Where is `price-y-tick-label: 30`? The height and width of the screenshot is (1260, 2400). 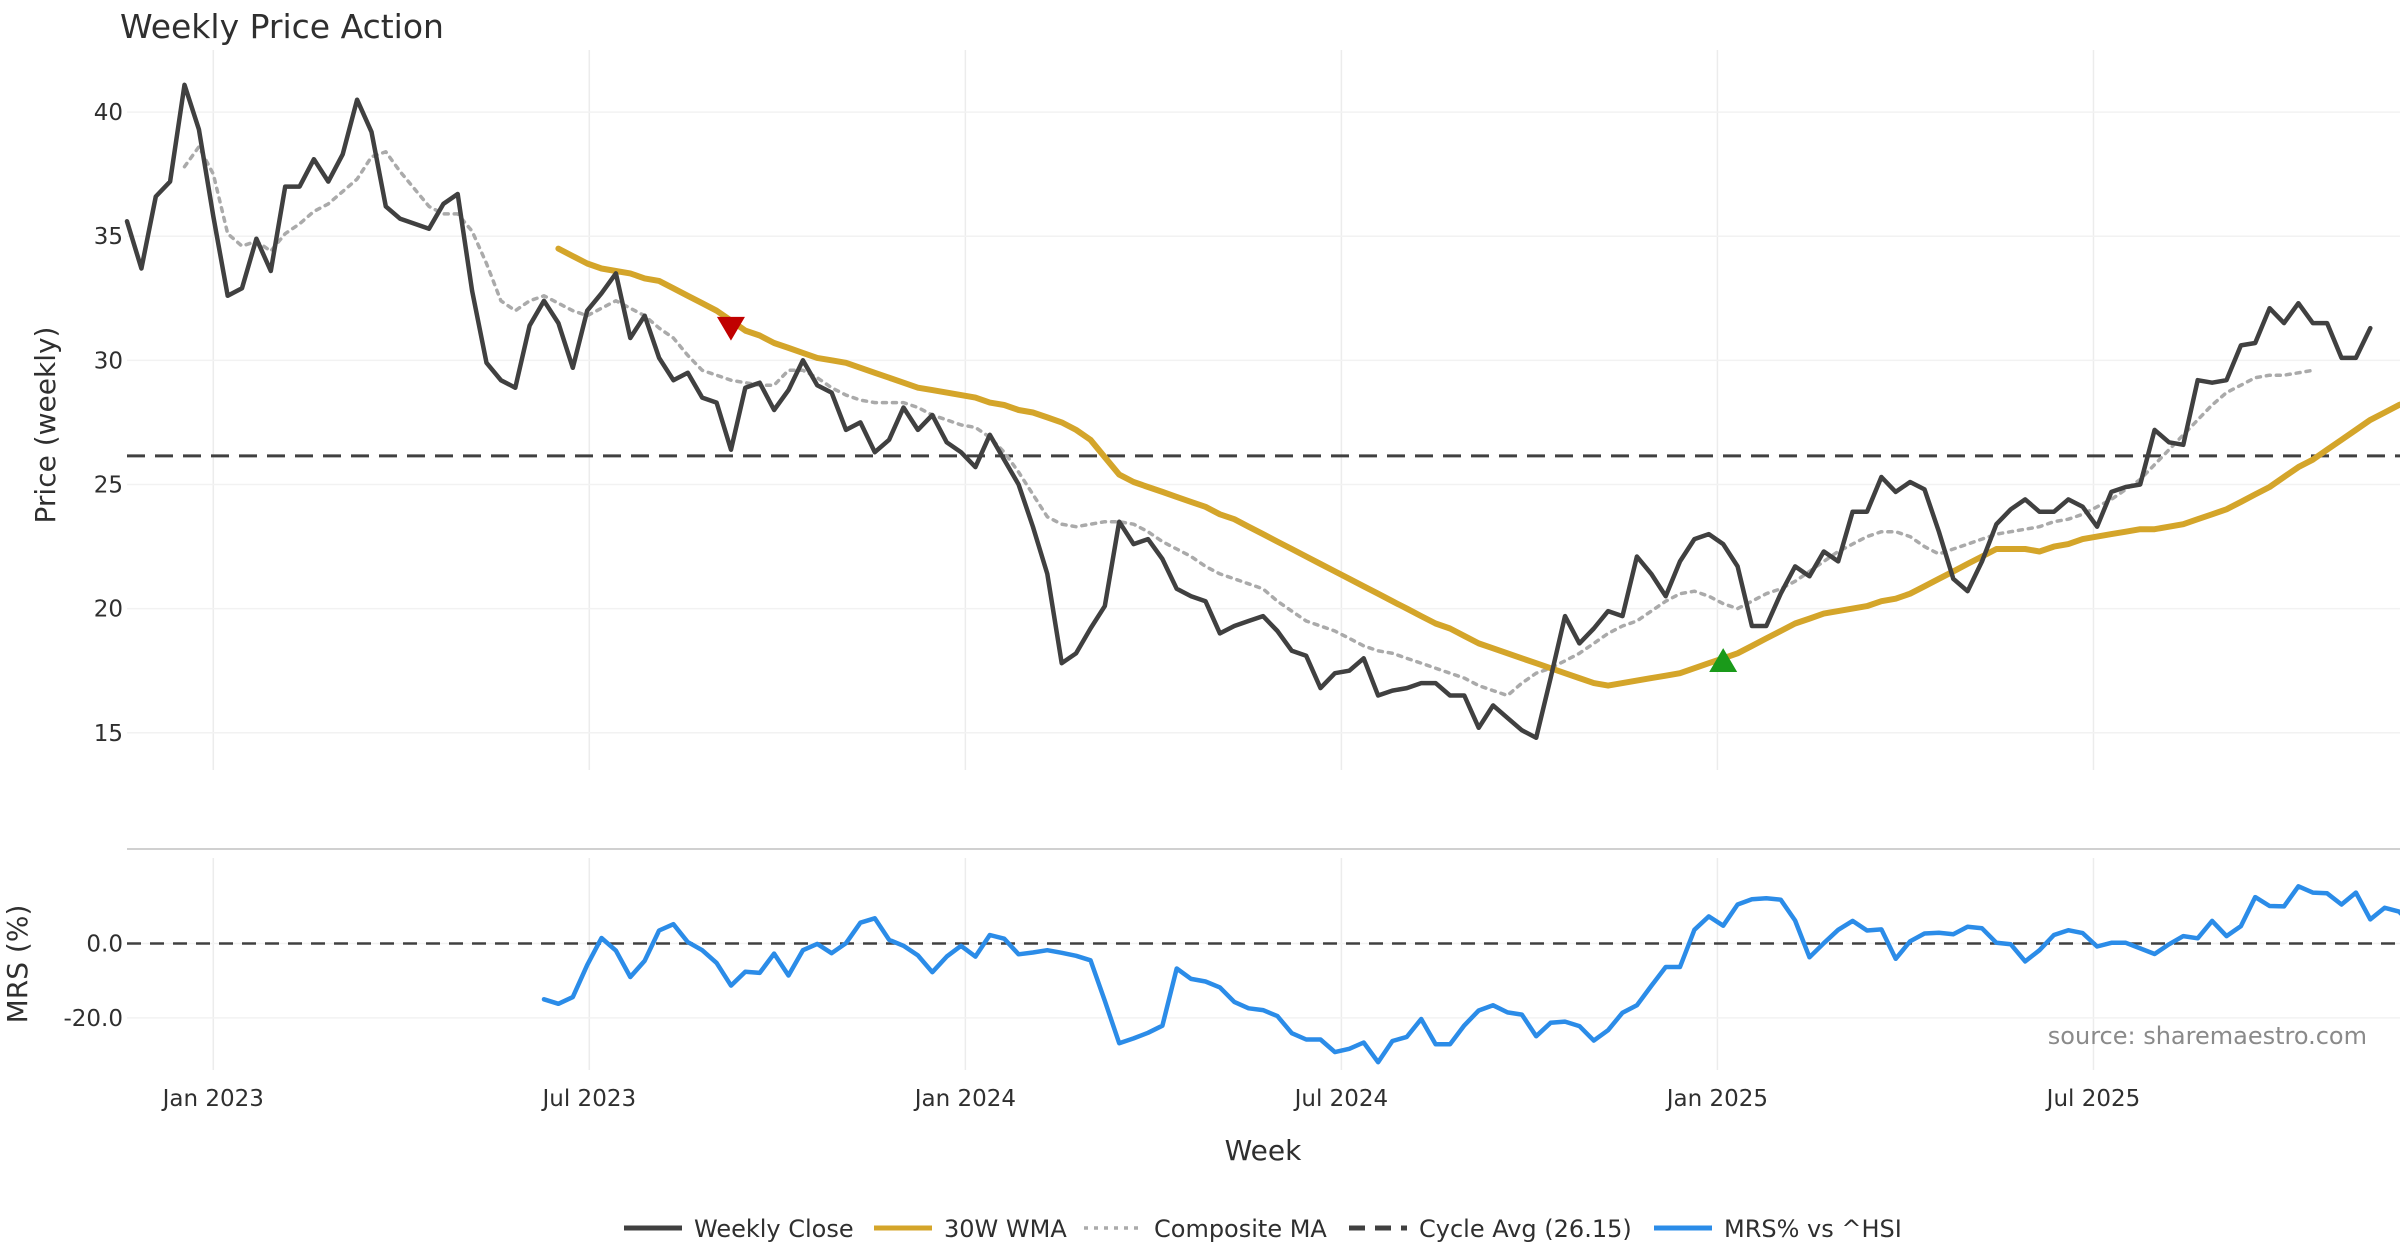 price-y-tick-label: 30 is located at coordinates (108, 361).